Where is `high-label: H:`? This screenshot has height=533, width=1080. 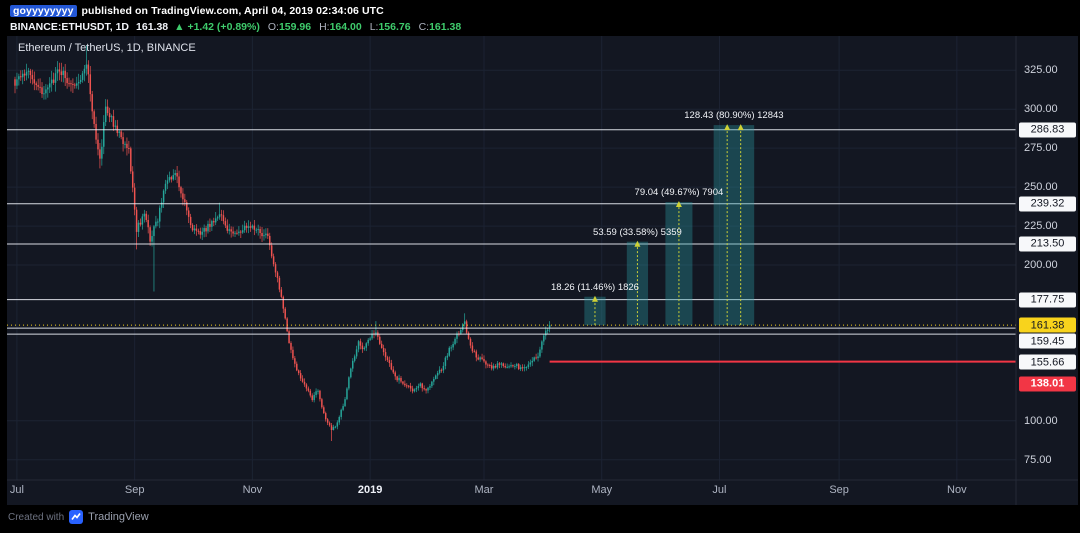 high-label: H: is located at coordinates (324, 27).